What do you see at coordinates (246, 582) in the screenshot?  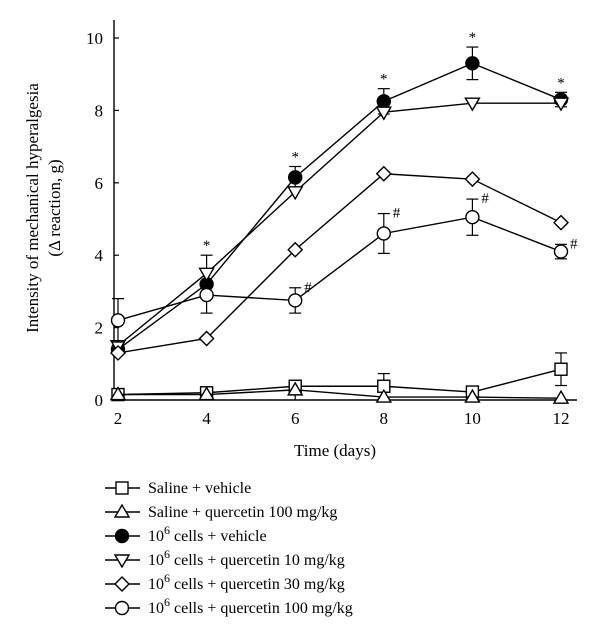 I see `legend-label: 106 cells + quercetin 30 mg/kg` at bounding box center [246, 582].